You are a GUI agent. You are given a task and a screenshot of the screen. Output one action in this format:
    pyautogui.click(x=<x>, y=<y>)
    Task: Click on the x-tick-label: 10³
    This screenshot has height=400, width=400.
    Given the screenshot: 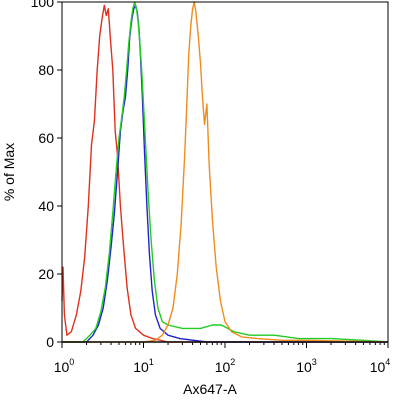 What is the action you would take?
    pyautogui.click(x=306, y=366)
    